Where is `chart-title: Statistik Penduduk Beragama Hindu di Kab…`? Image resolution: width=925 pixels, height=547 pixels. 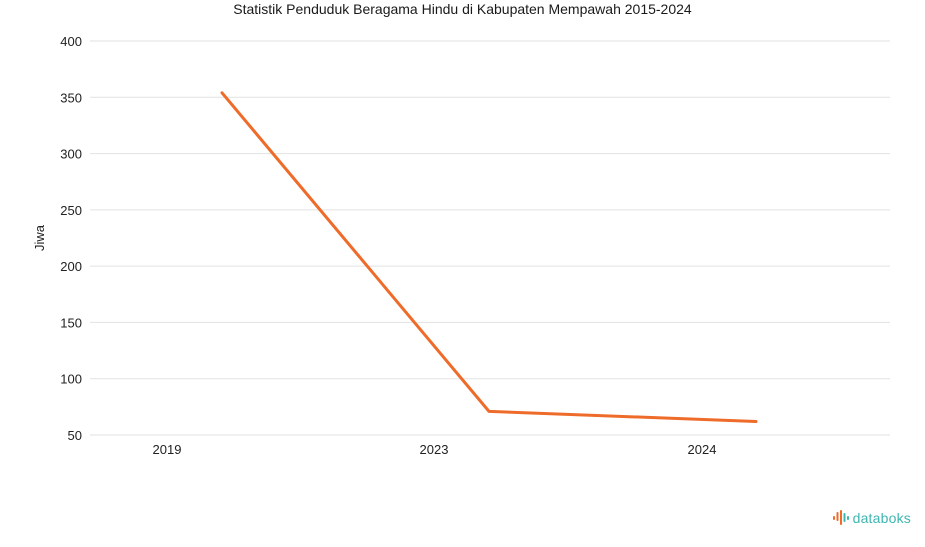 chart-title: Statistik Penduduk Beragama Hindu di Kab… is located at coordinates (462, 9).